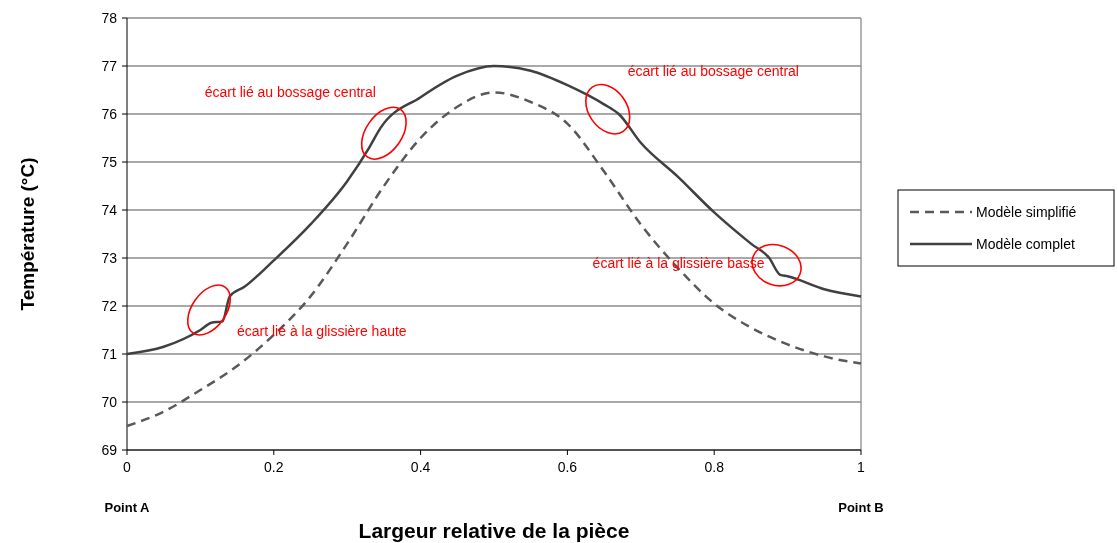 This screenshot has width=1118, height=543. I want to click on legend-label: Modèle complet, so click(1025, 243).